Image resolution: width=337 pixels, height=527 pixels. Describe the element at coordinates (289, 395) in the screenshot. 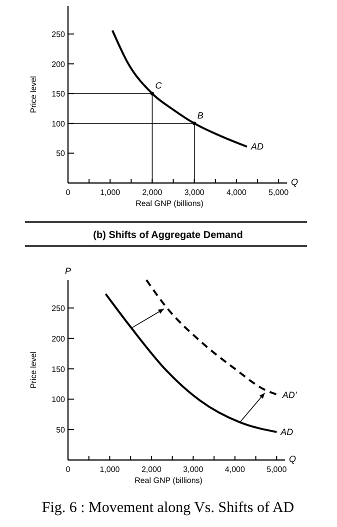

I see `legend-label: AD'` at that location.